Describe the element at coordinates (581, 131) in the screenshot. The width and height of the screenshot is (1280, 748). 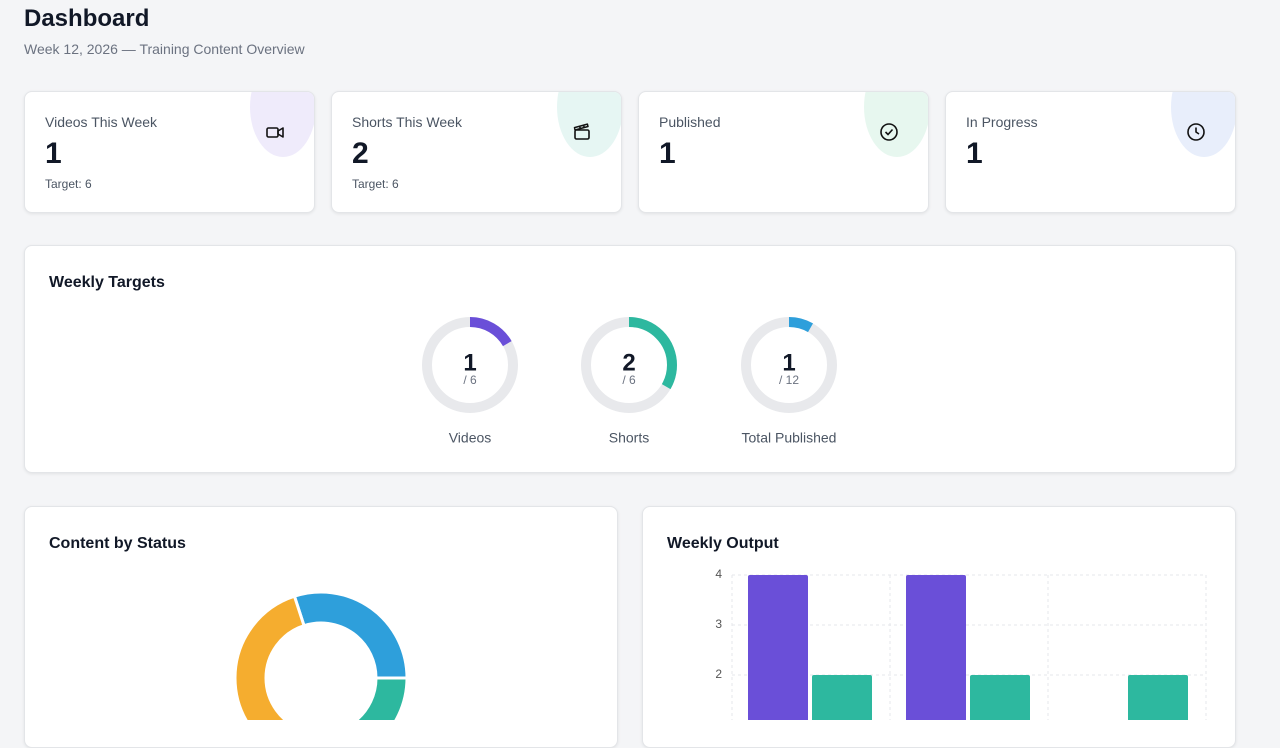
I see `clapper-icon` at that location.